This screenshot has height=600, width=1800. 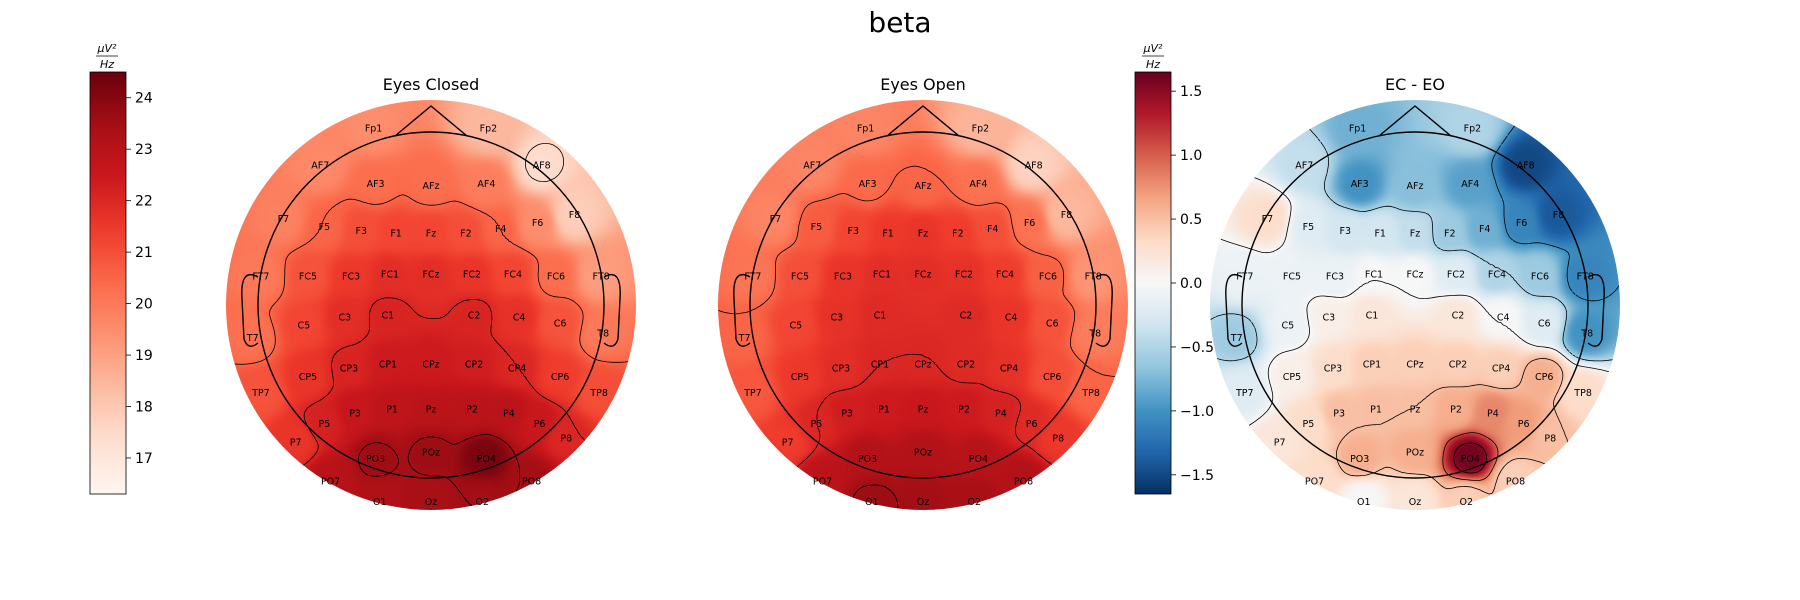 What do you see at coordinates (1374, 274) in the screenshot?
I see `electrode-label: FC1` at bounding box center [1374, 274].